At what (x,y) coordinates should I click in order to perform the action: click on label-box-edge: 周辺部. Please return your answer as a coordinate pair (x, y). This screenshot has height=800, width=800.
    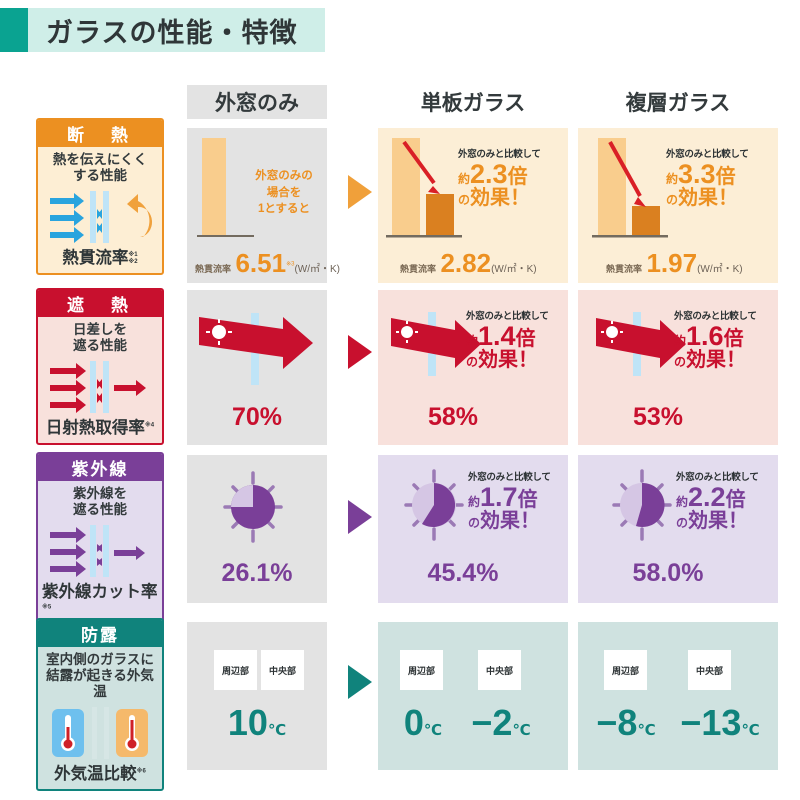
    Looking at the image, I should click on (421, 670).